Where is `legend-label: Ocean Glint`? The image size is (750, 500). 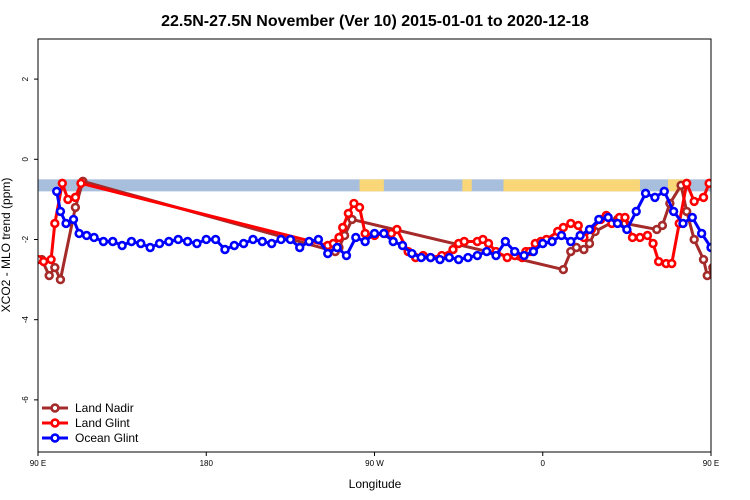 legend-label: Ocean Glint is located at coordinates (107, 438).